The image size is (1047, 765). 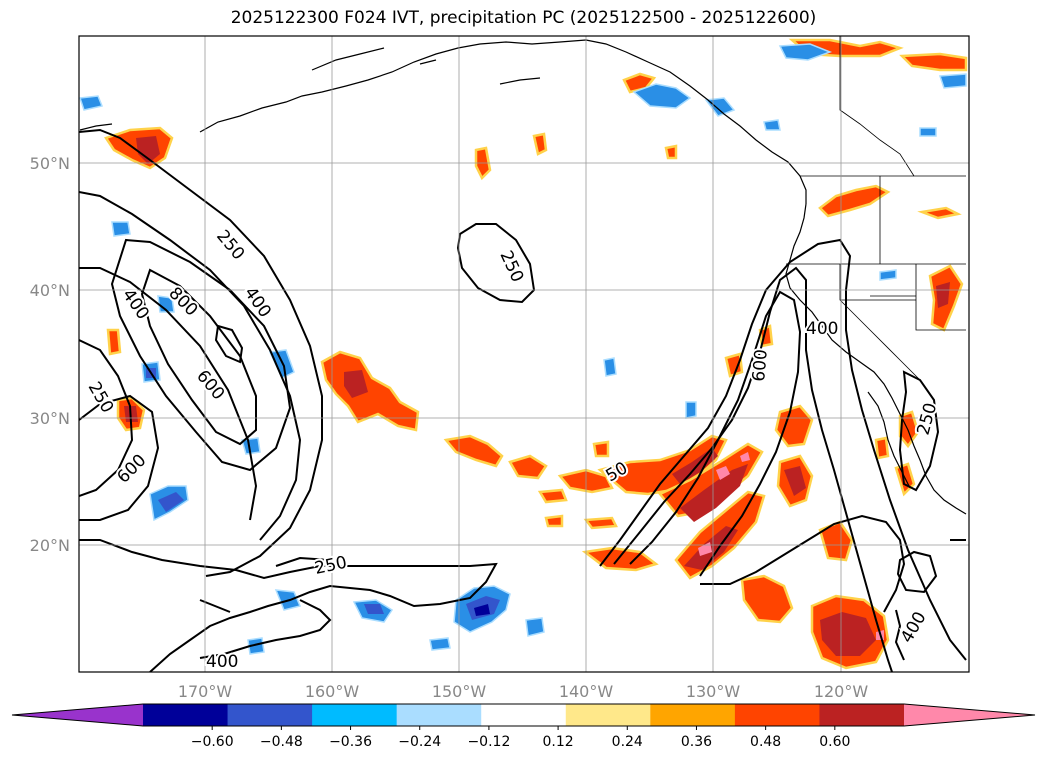 I want to click on colorbar-tick-label: −0.24, so click(x=419, y=742).